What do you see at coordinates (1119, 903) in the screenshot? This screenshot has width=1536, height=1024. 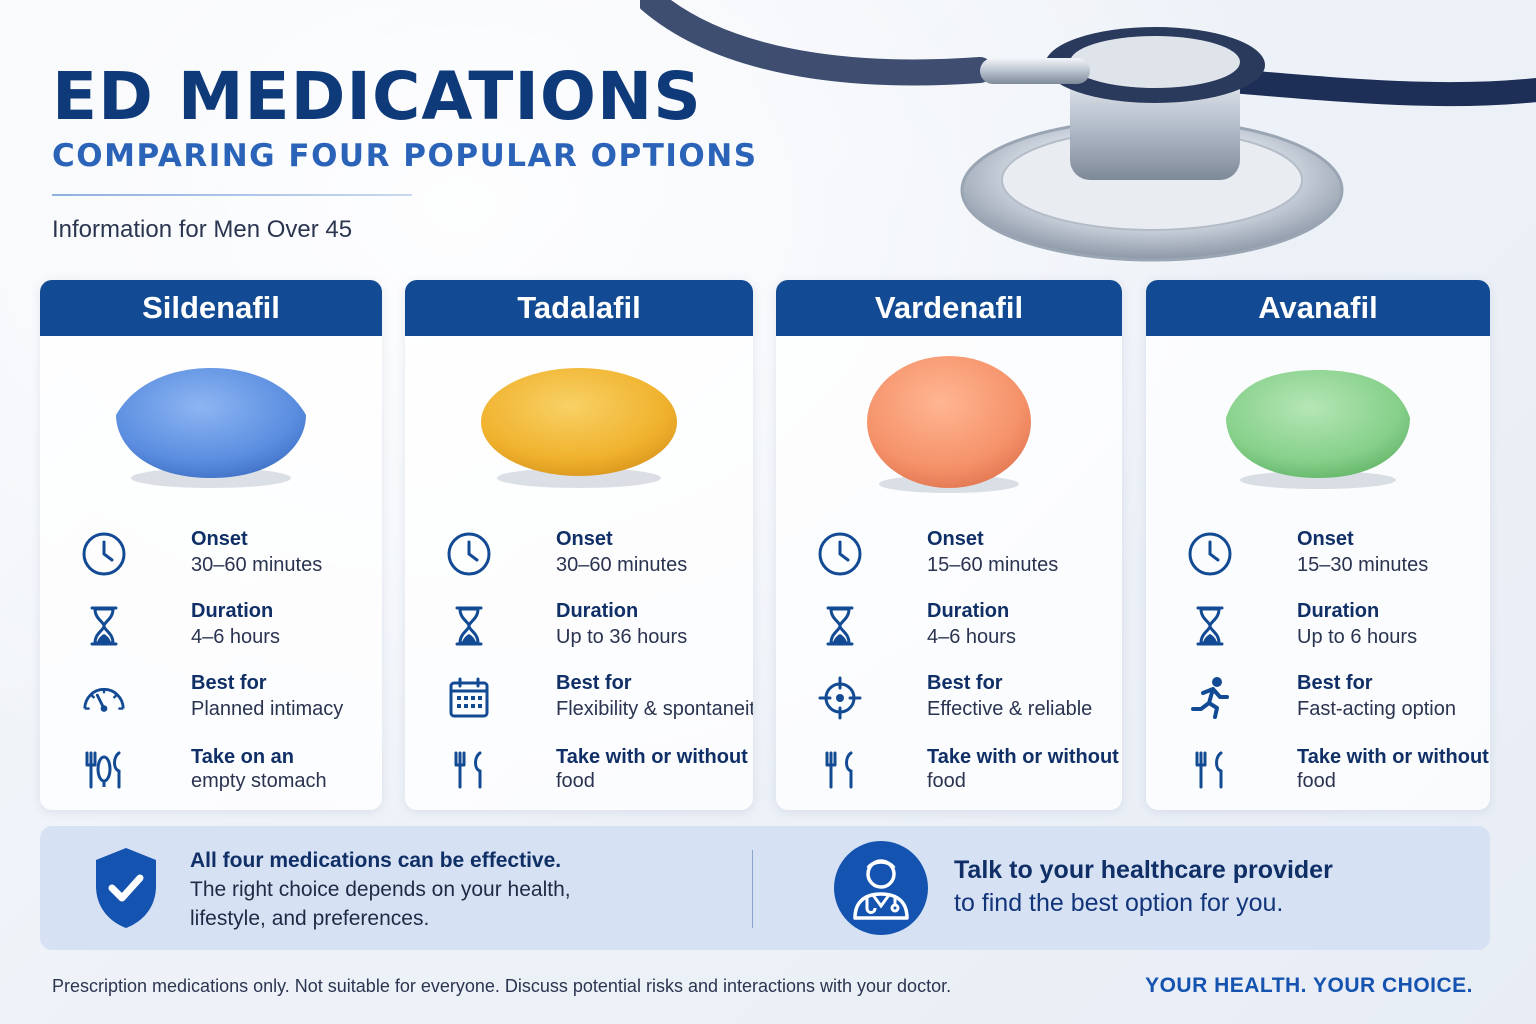 I see `provider-text: to find the best option for you.` at bounding box center [1119, 903].